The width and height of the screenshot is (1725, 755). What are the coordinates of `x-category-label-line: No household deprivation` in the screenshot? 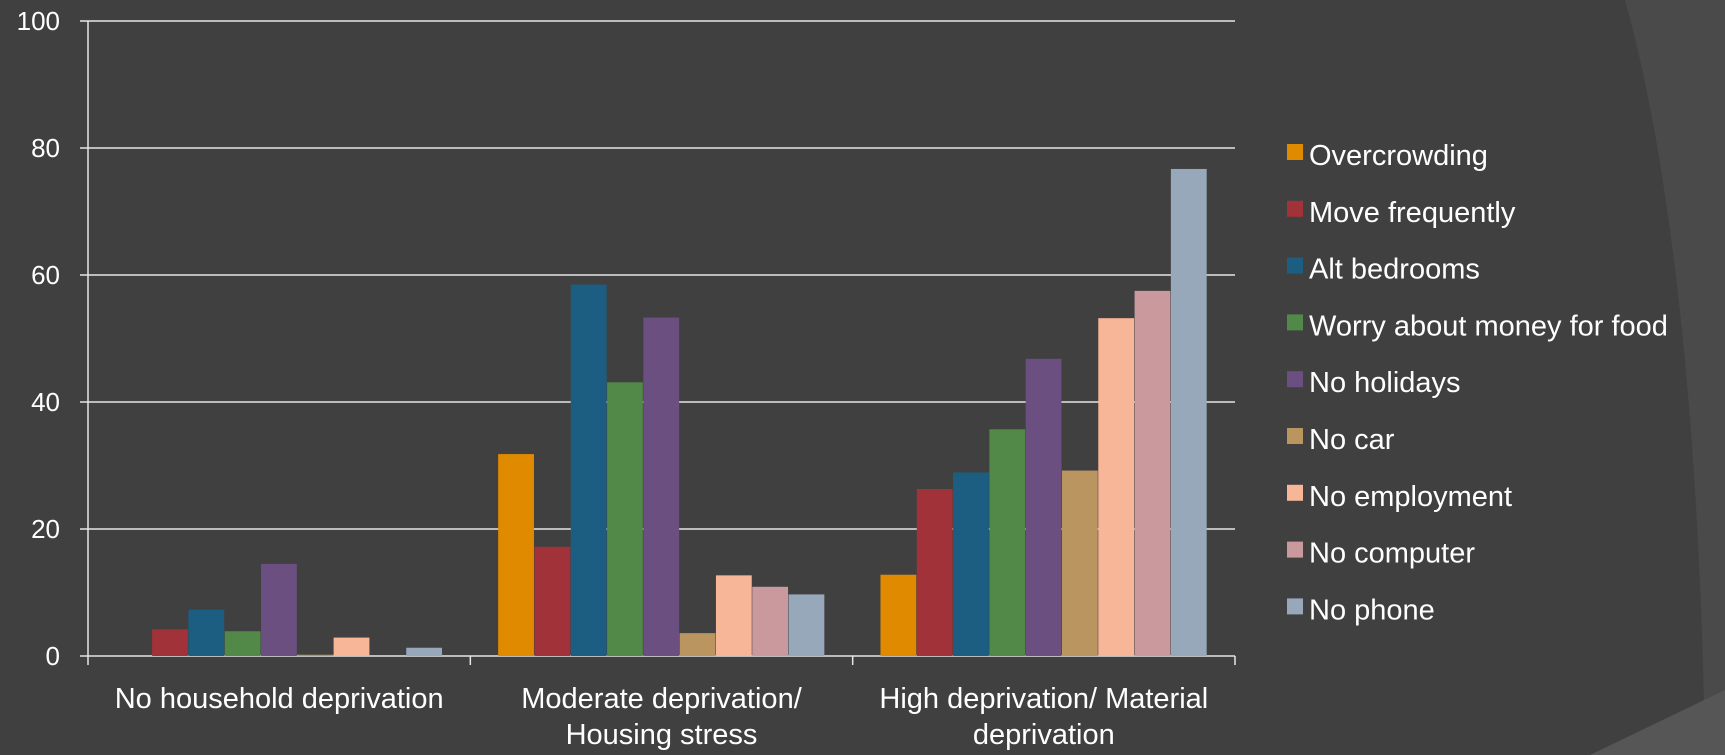 It's located at (279, 699).